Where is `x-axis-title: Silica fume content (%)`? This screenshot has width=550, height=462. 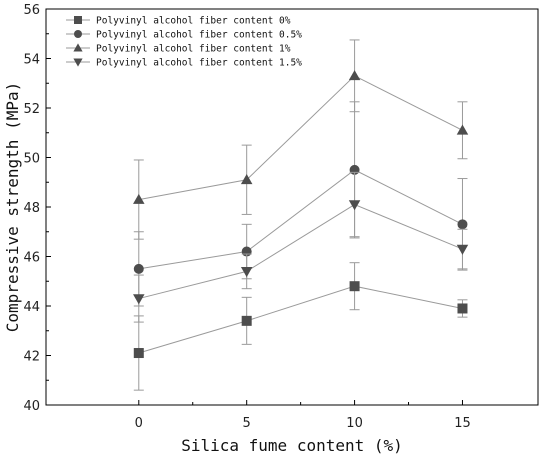 x-axis-title: Silica fume content (%) is located at coordinates (292, 445).